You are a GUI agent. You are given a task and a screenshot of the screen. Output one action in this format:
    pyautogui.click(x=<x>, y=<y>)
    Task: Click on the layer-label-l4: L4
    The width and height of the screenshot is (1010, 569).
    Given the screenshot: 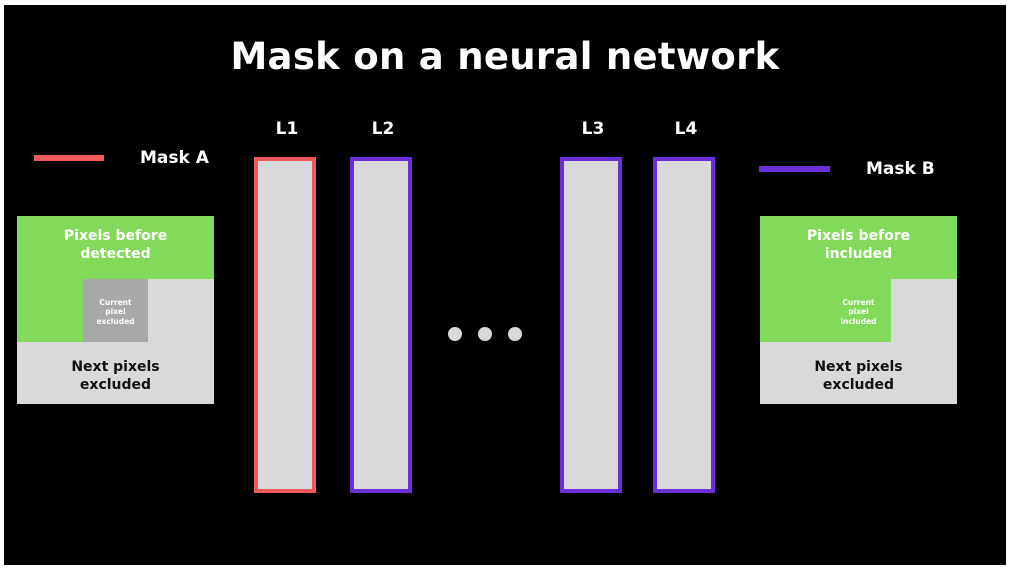 What is the action you would take?
    pyautogui.click(x=686, y=129)
    